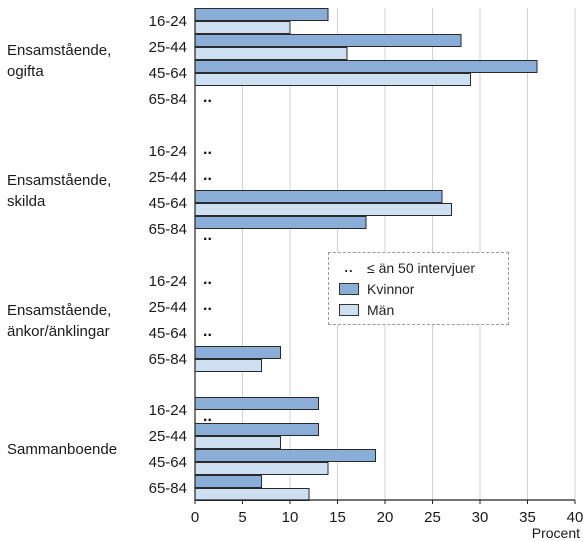  What do you see at coordinates (242, 517) in the screenshot?
I see `x-tick-label: 5` at bounding box center [242, 517].